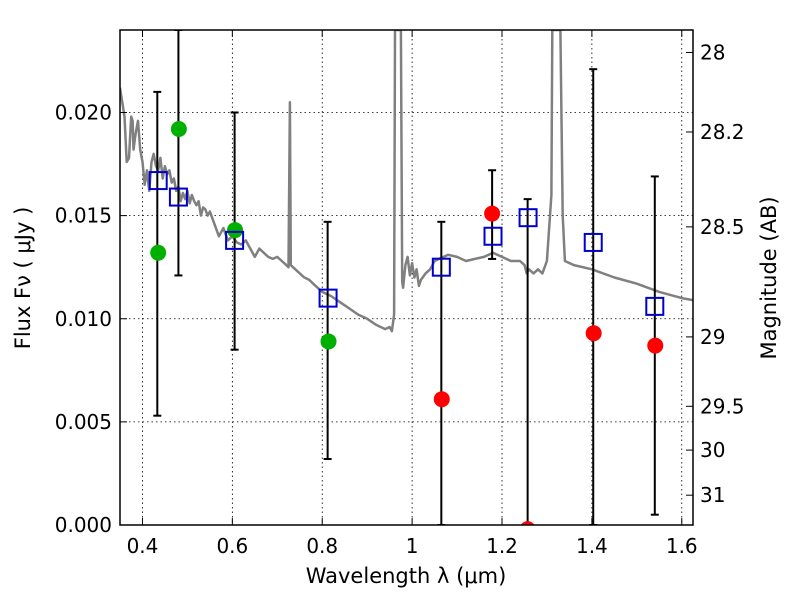 The width and height of the screenshot is (800, 600). Describe the element at coordinates (83, 319) in the screenshot. I see `y-tick-label: 0.010` at that location.